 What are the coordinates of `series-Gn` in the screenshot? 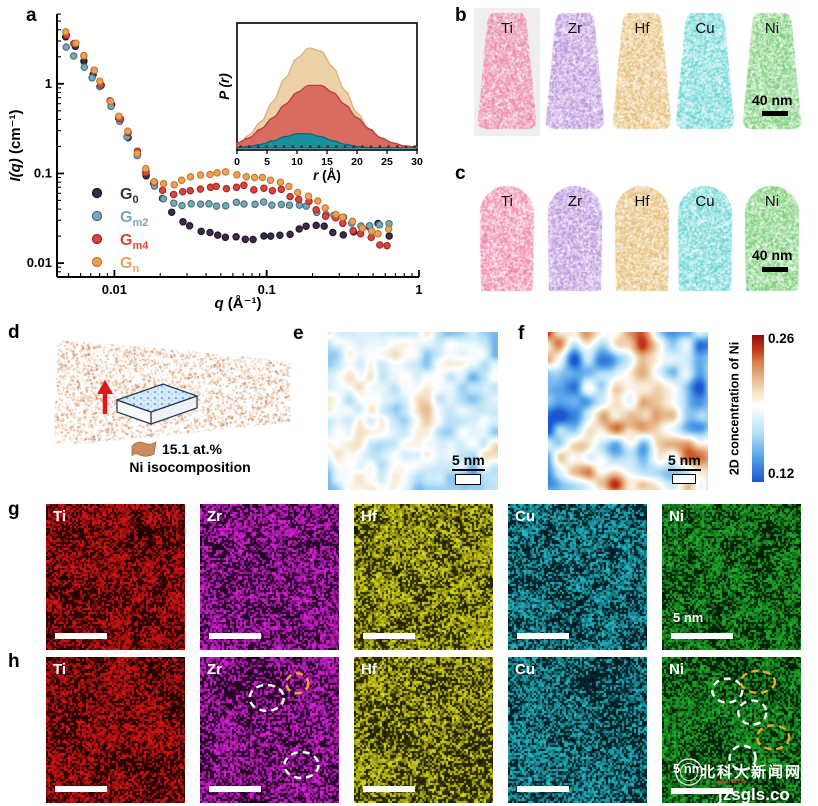 It's located at (227, 133).